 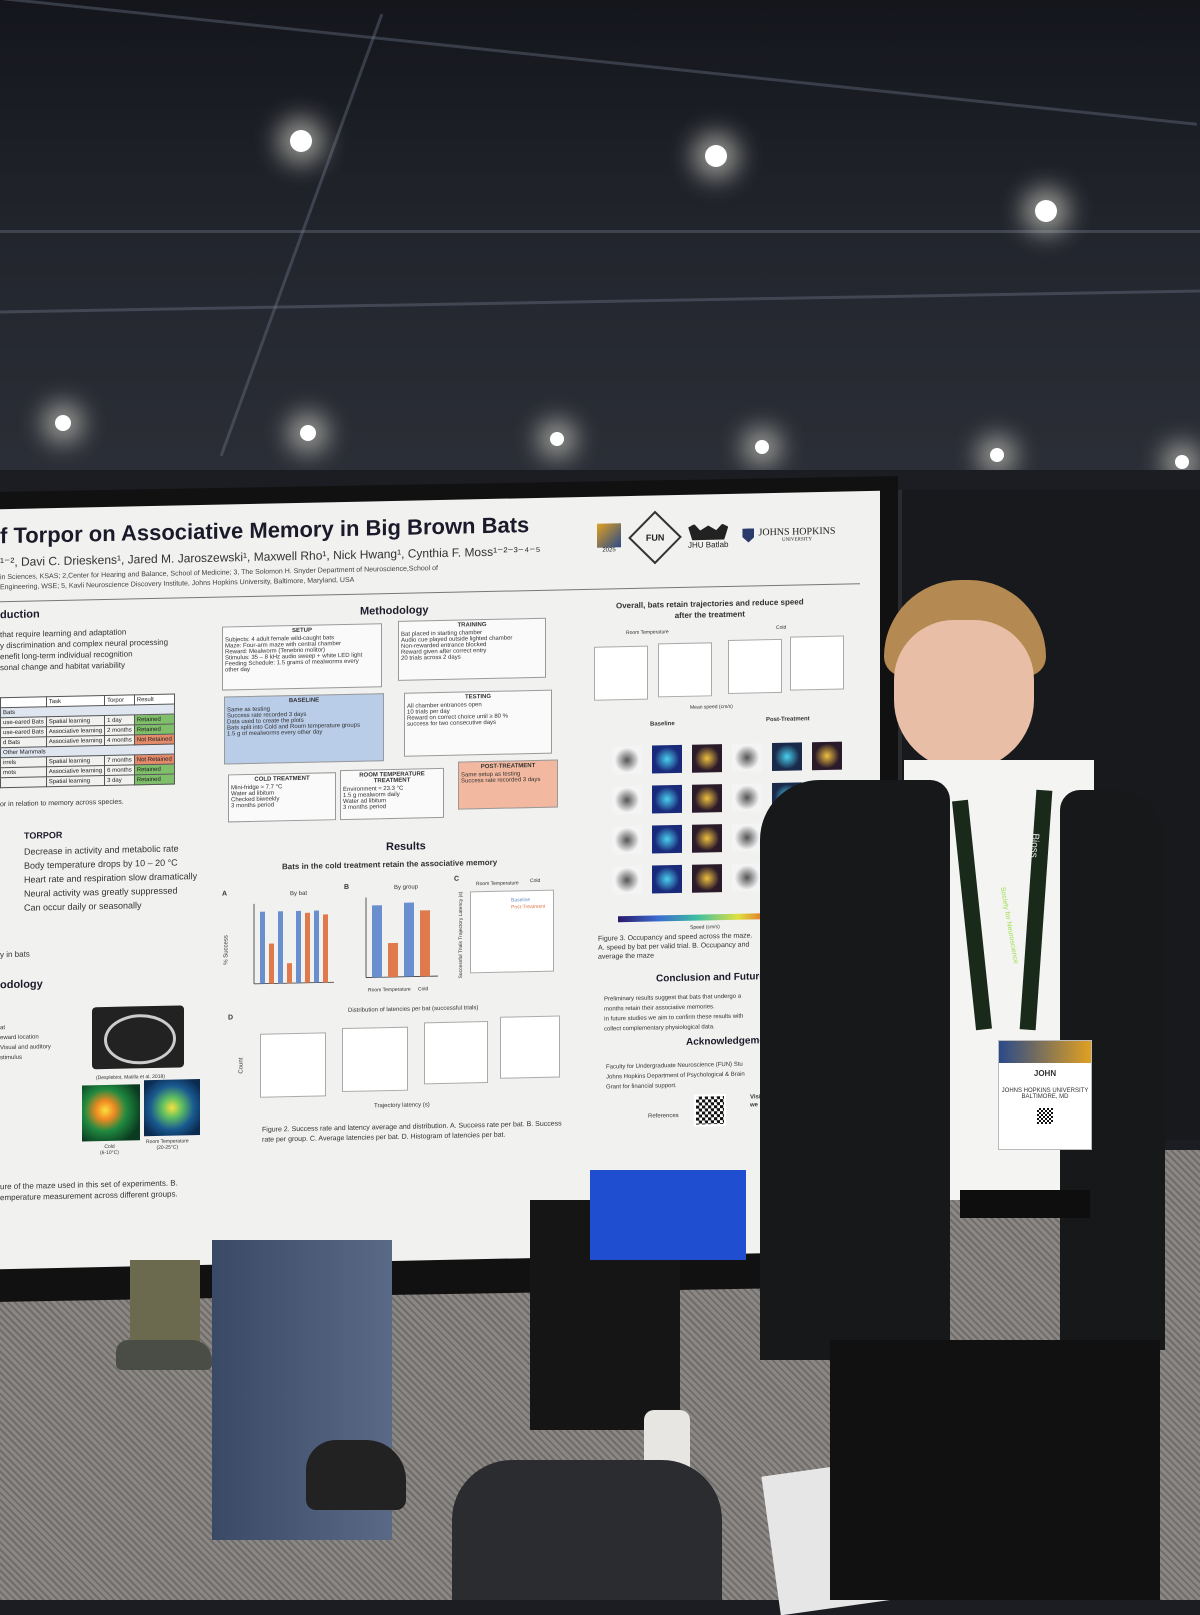 What do you see at coordinates (167, 1144) in the screenshot?
I see `thermal-room-label: Room Temperature (20-25°C)` at bounding box center [167, 1144].